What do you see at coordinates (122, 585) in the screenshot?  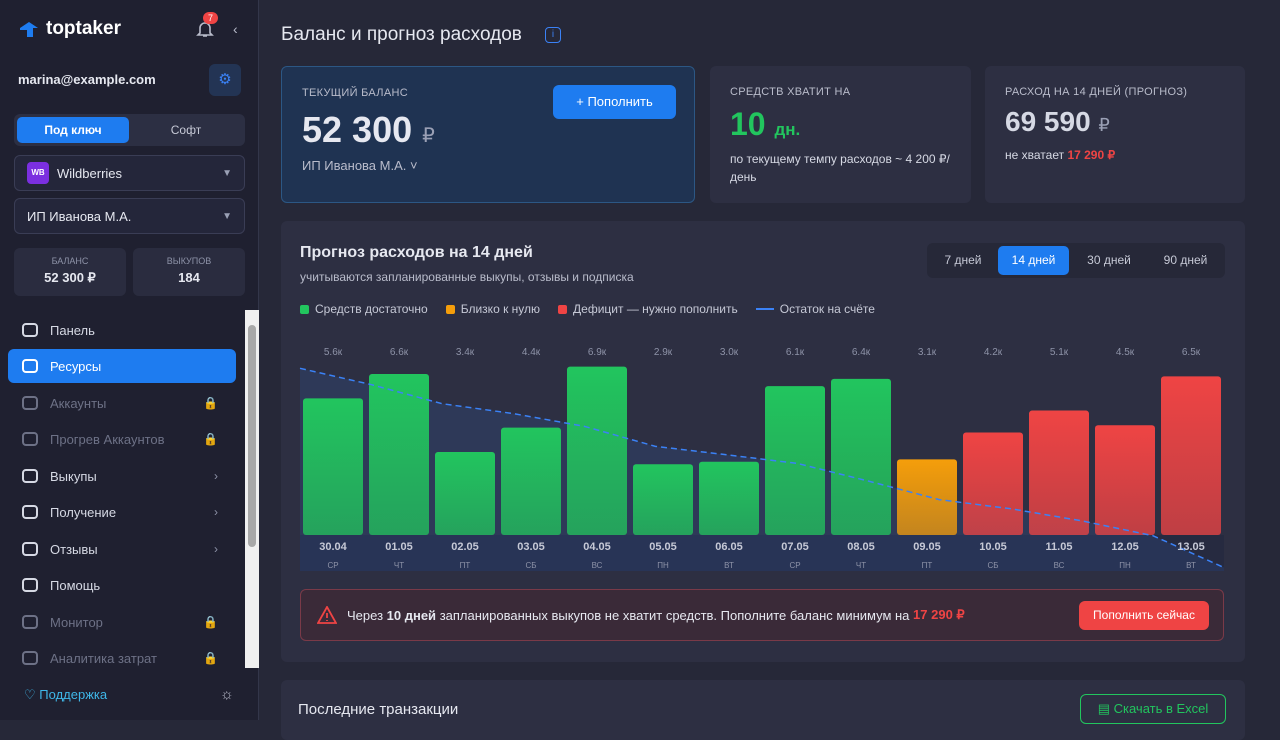 I see `menu-item: Помощь` at bounding box center [122, 585].